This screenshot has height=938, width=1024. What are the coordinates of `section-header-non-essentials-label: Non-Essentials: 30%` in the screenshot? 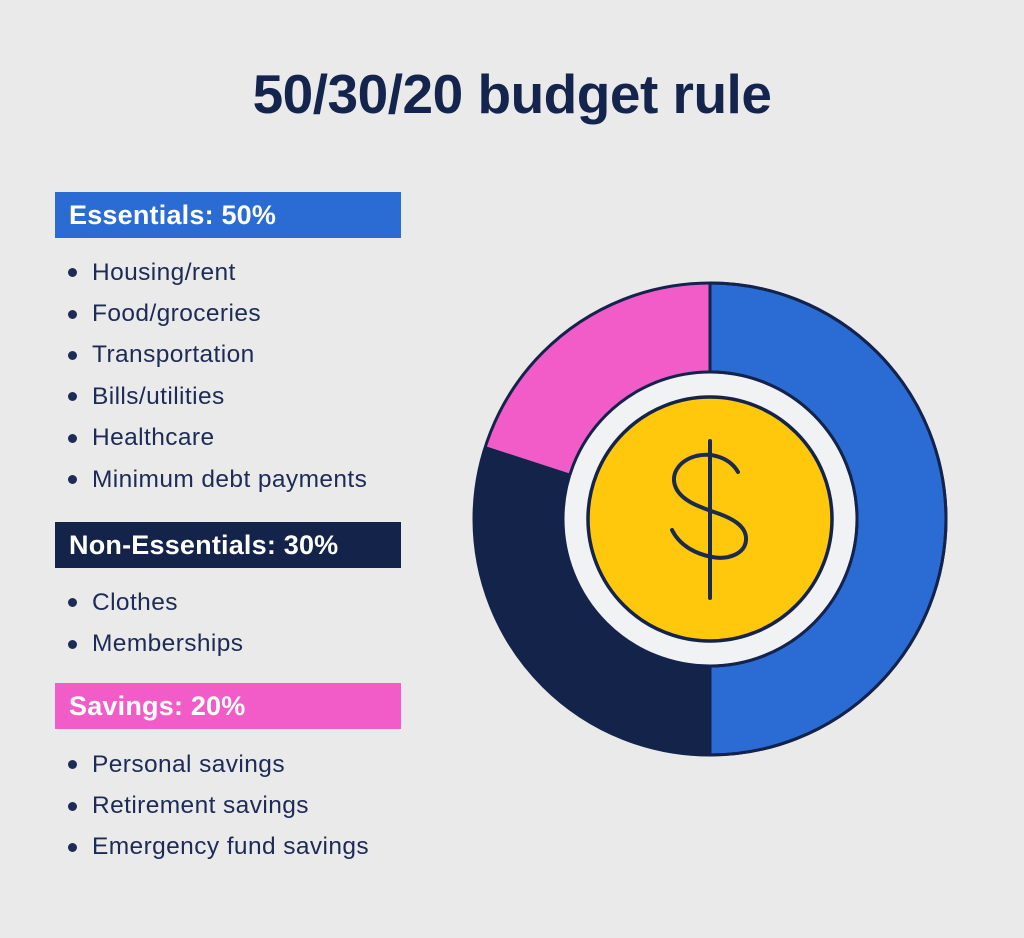 It's located at (204, 544).